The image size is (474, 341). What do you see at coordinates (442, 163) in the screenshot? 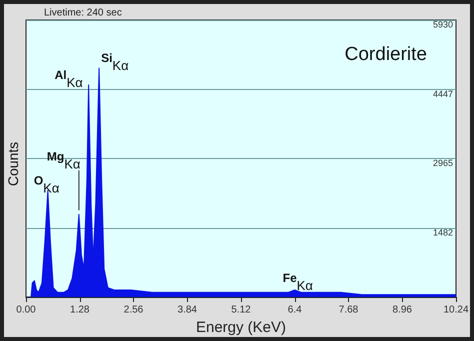
I see `y-tick-label: 2965` at bounding box center [442, 163].